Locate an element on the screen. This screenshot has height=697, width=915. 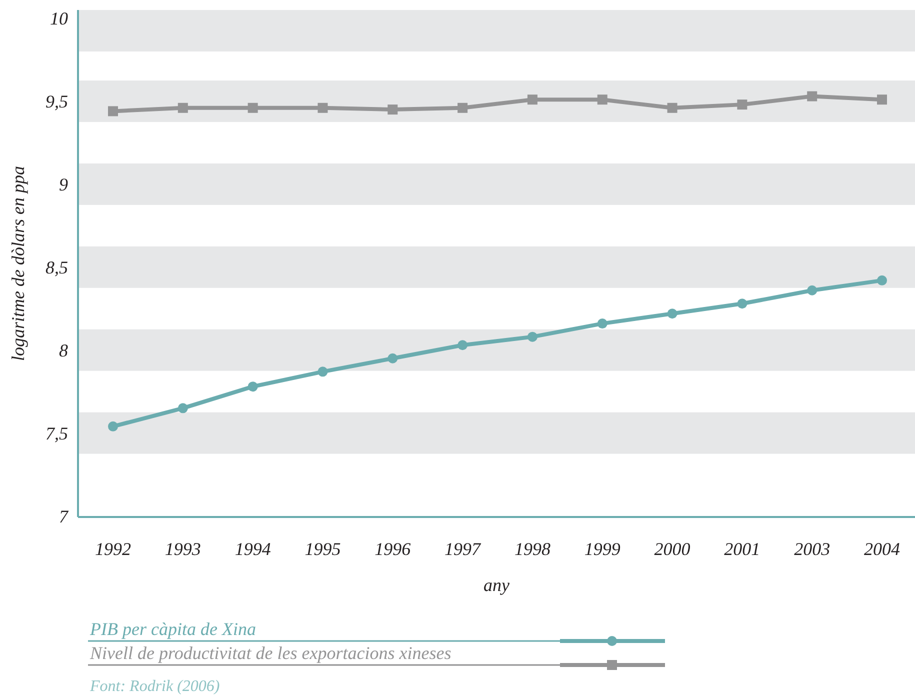
x-tick-label: 1997 is located at coordinates (463, 549).